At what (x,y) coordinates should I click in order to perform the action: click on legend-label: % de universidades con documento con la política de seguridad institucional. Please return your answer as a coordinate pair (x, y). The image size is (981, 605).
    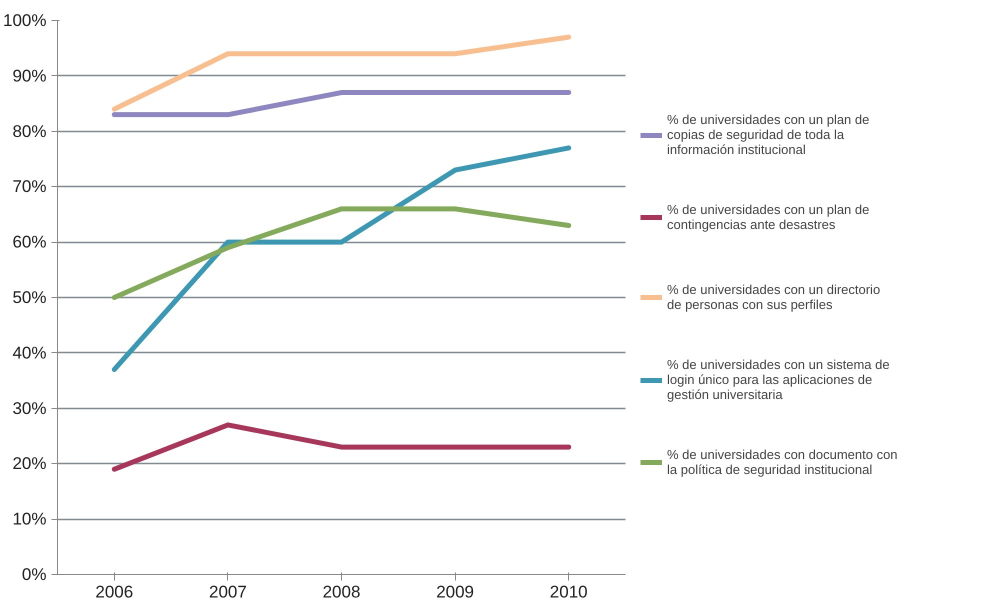
    Looking at the image, I should click on (782, 462).